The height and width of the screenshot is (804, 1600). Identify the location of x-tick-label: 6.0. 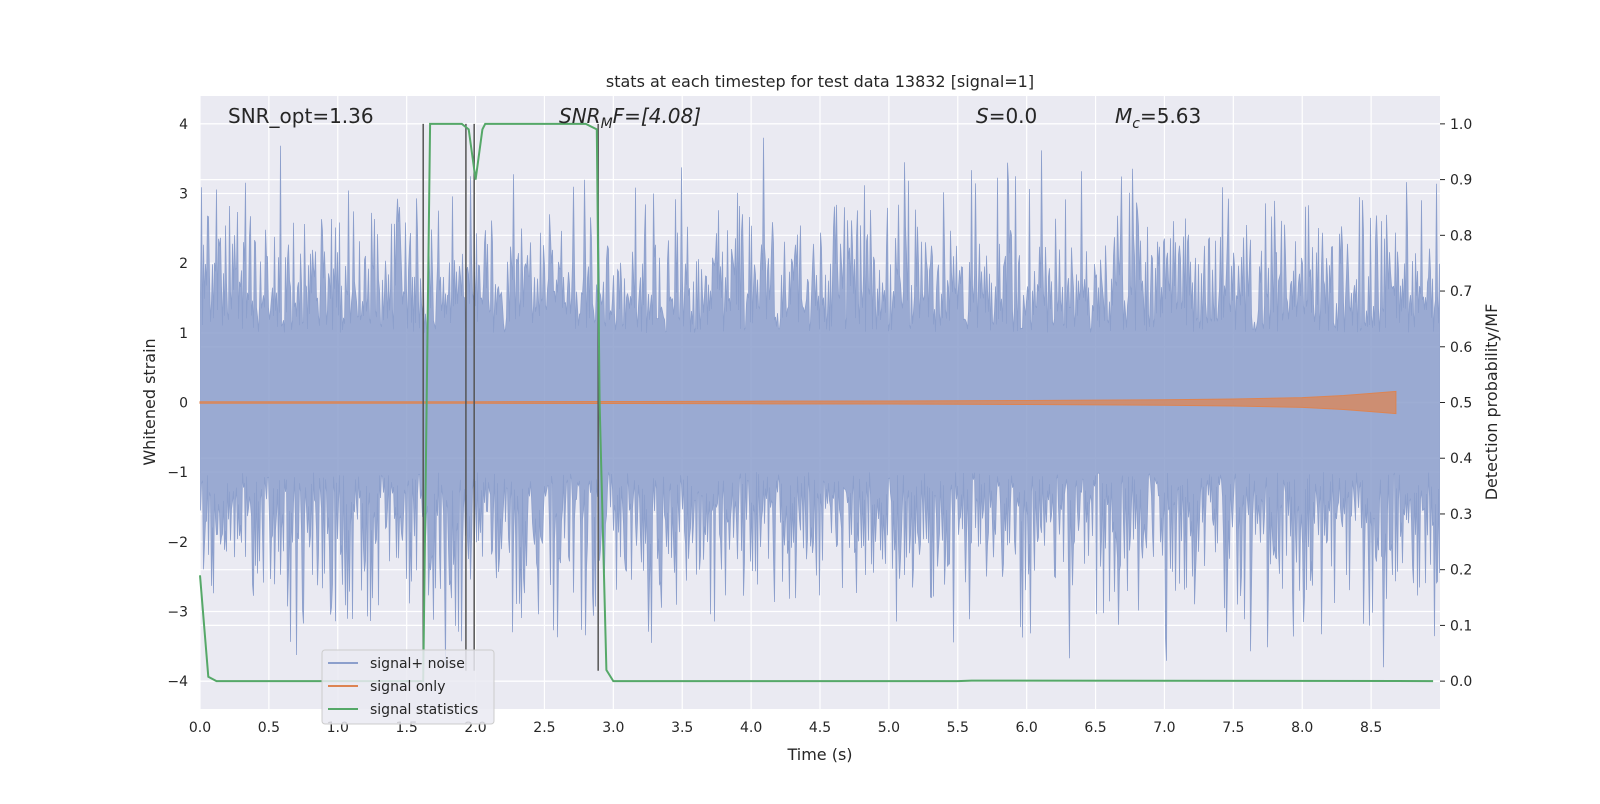
(1027, 728).